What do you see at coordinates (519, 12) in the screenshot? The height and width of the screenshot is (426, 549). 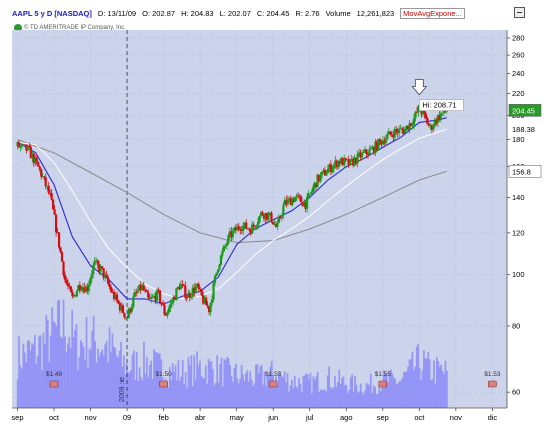 I see `settings-icon` at bounding box center [519, 12].